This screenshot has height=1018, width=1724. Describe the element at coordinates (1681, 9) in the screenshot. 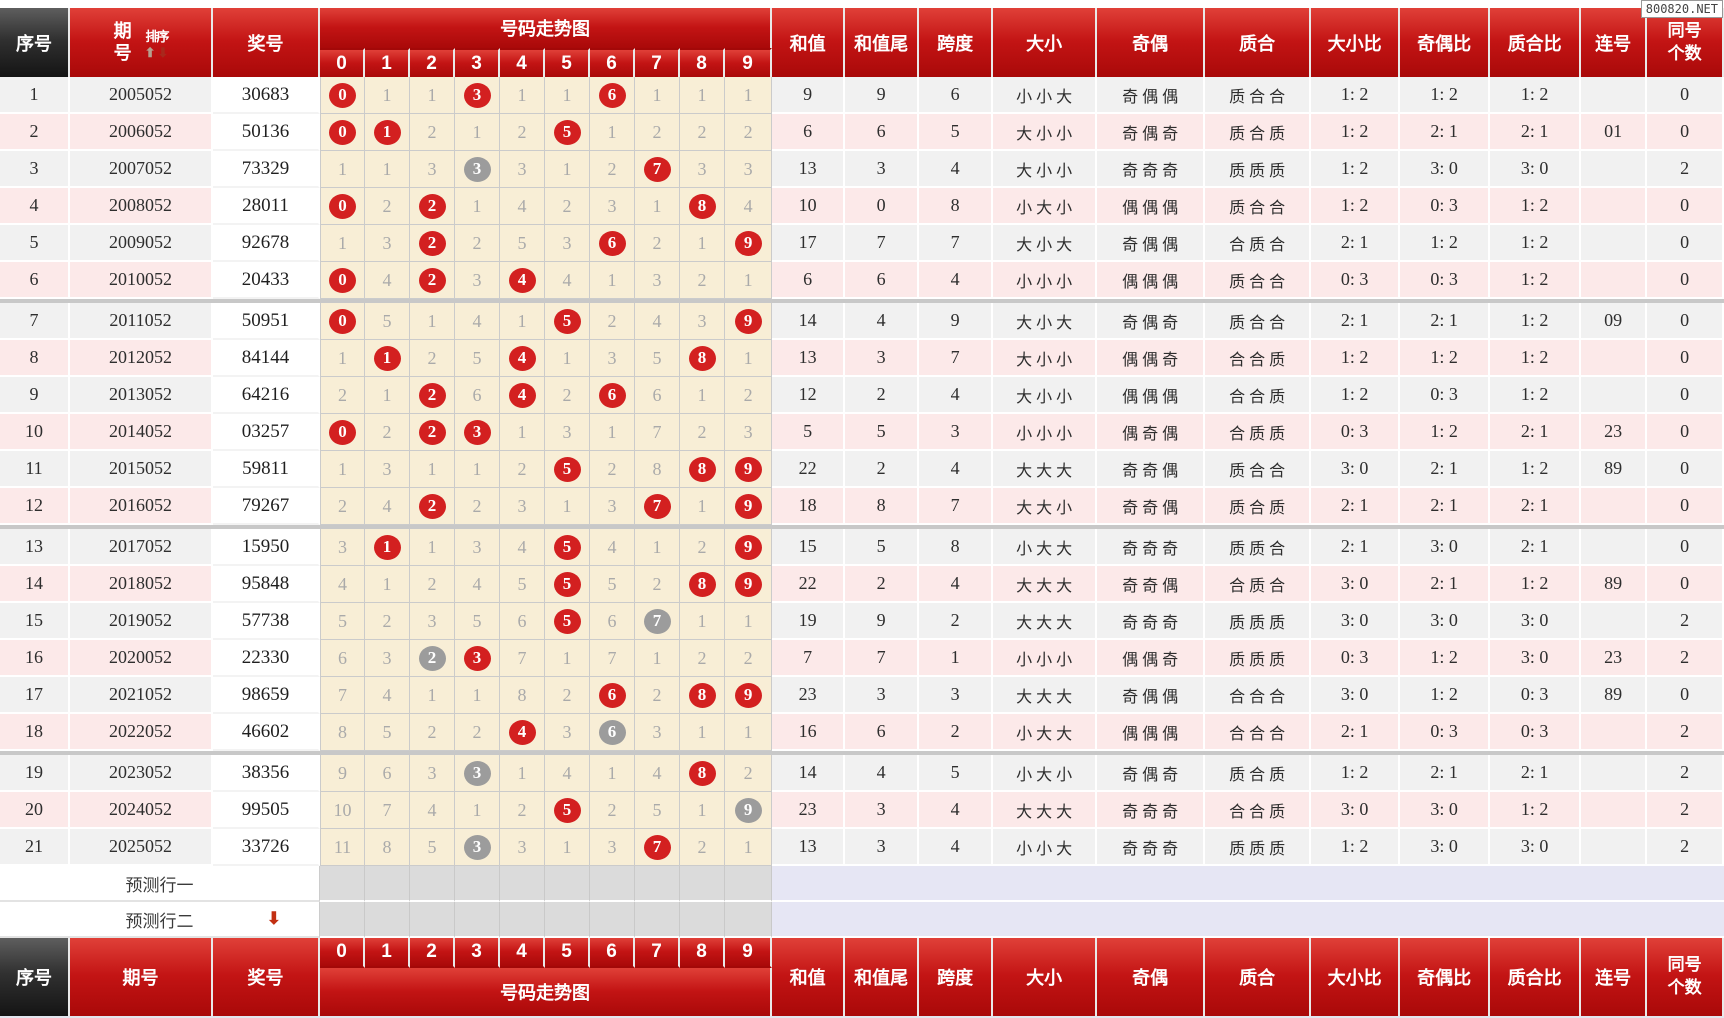

I see `watermark: 800820.NET` at that location.